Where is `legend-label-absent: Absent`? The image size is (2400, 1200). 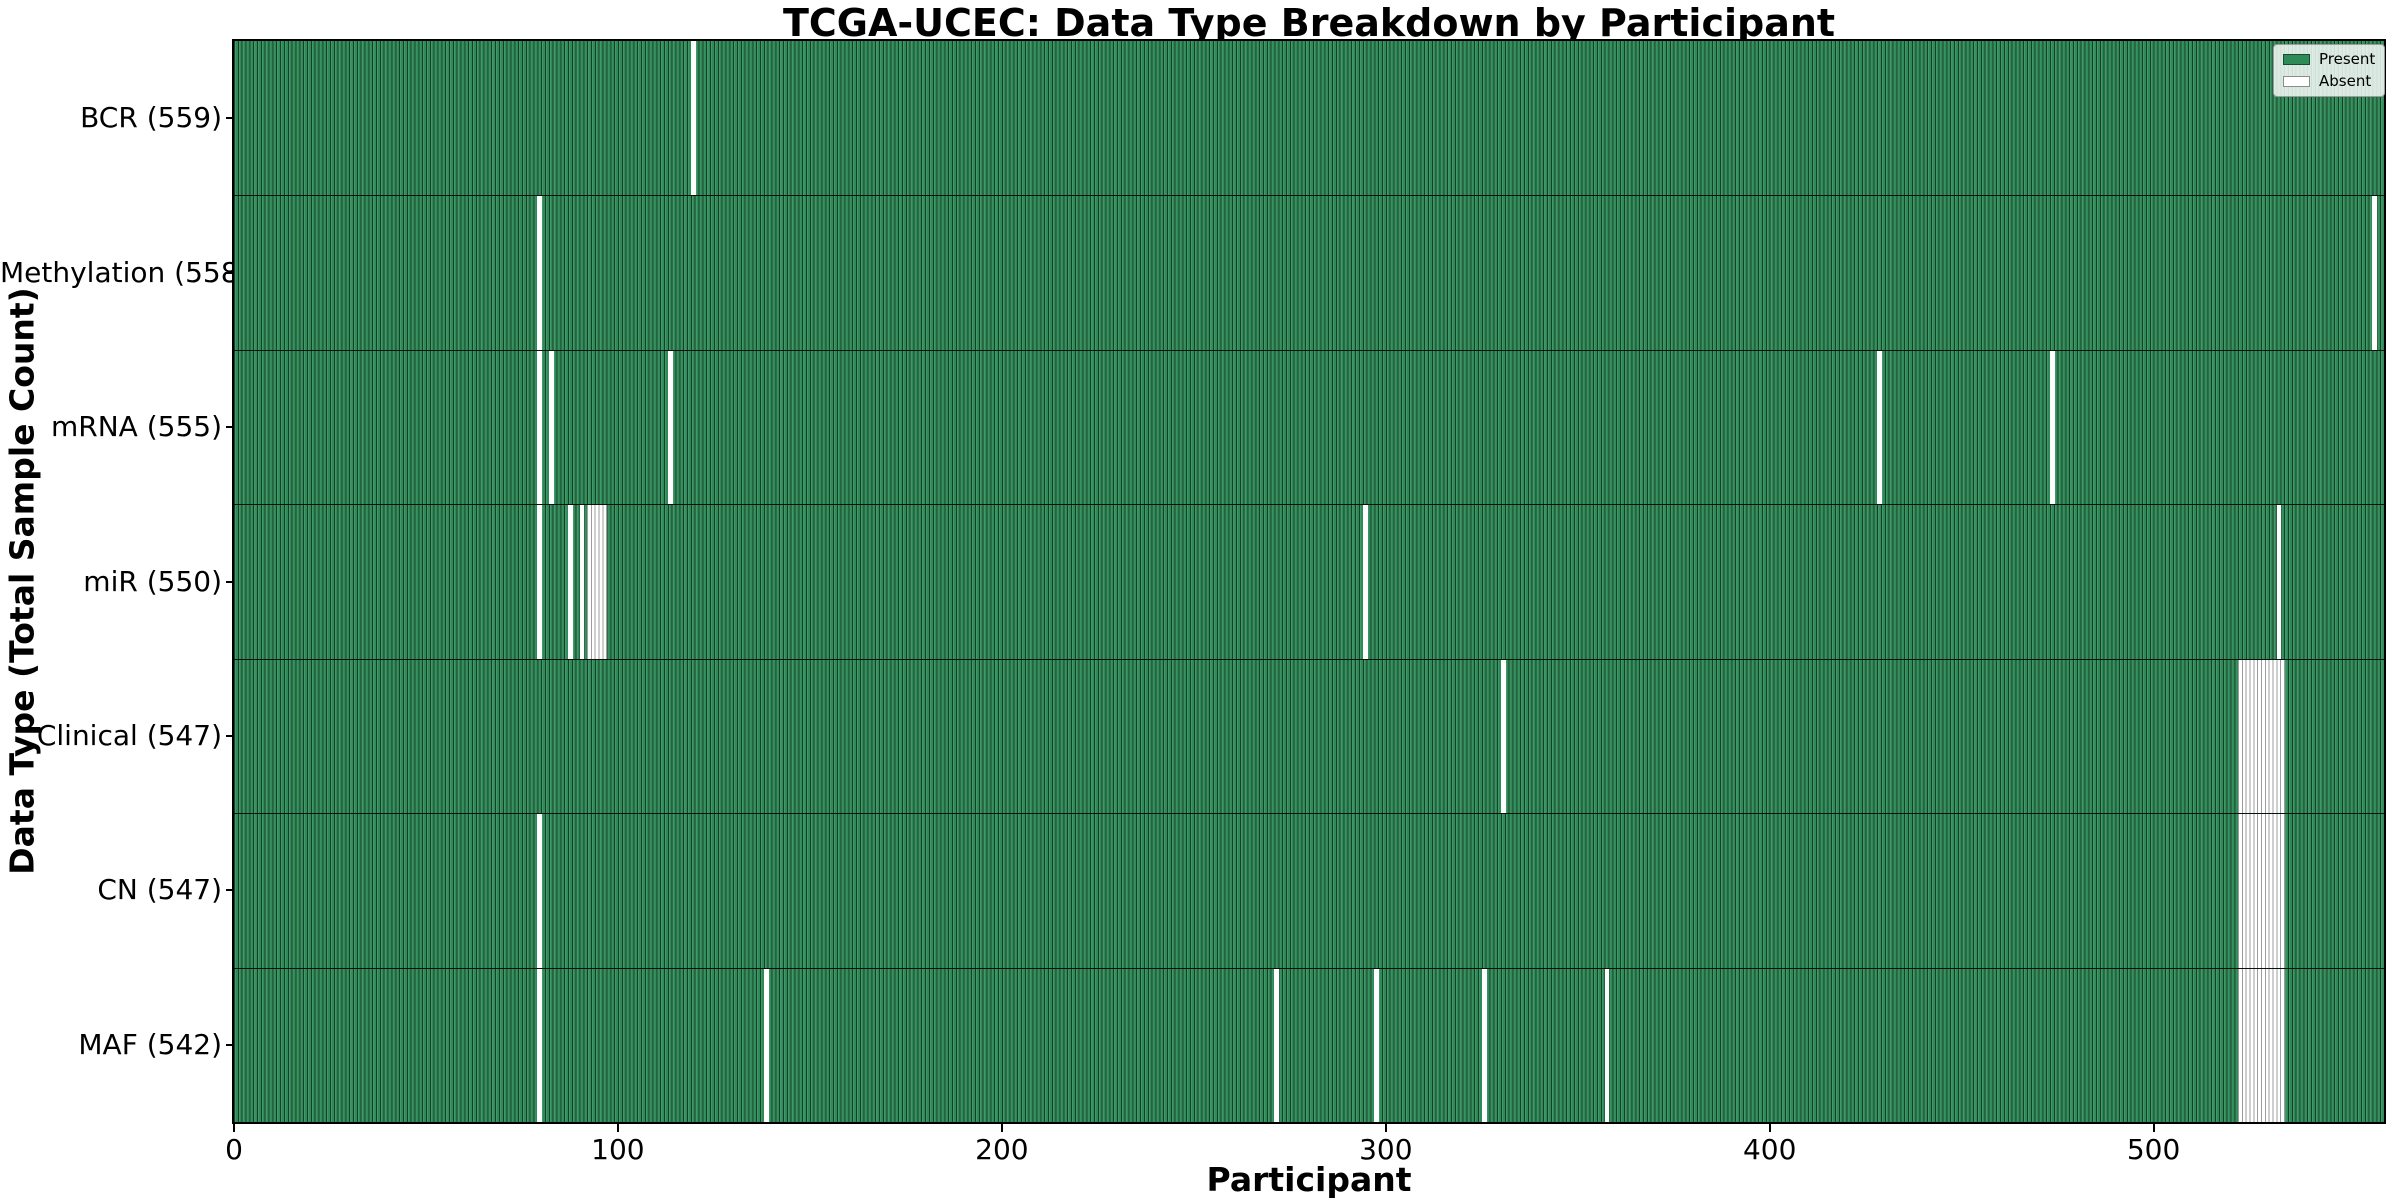
legend-label-absent: Absent is located at coordinates (2345, 81).